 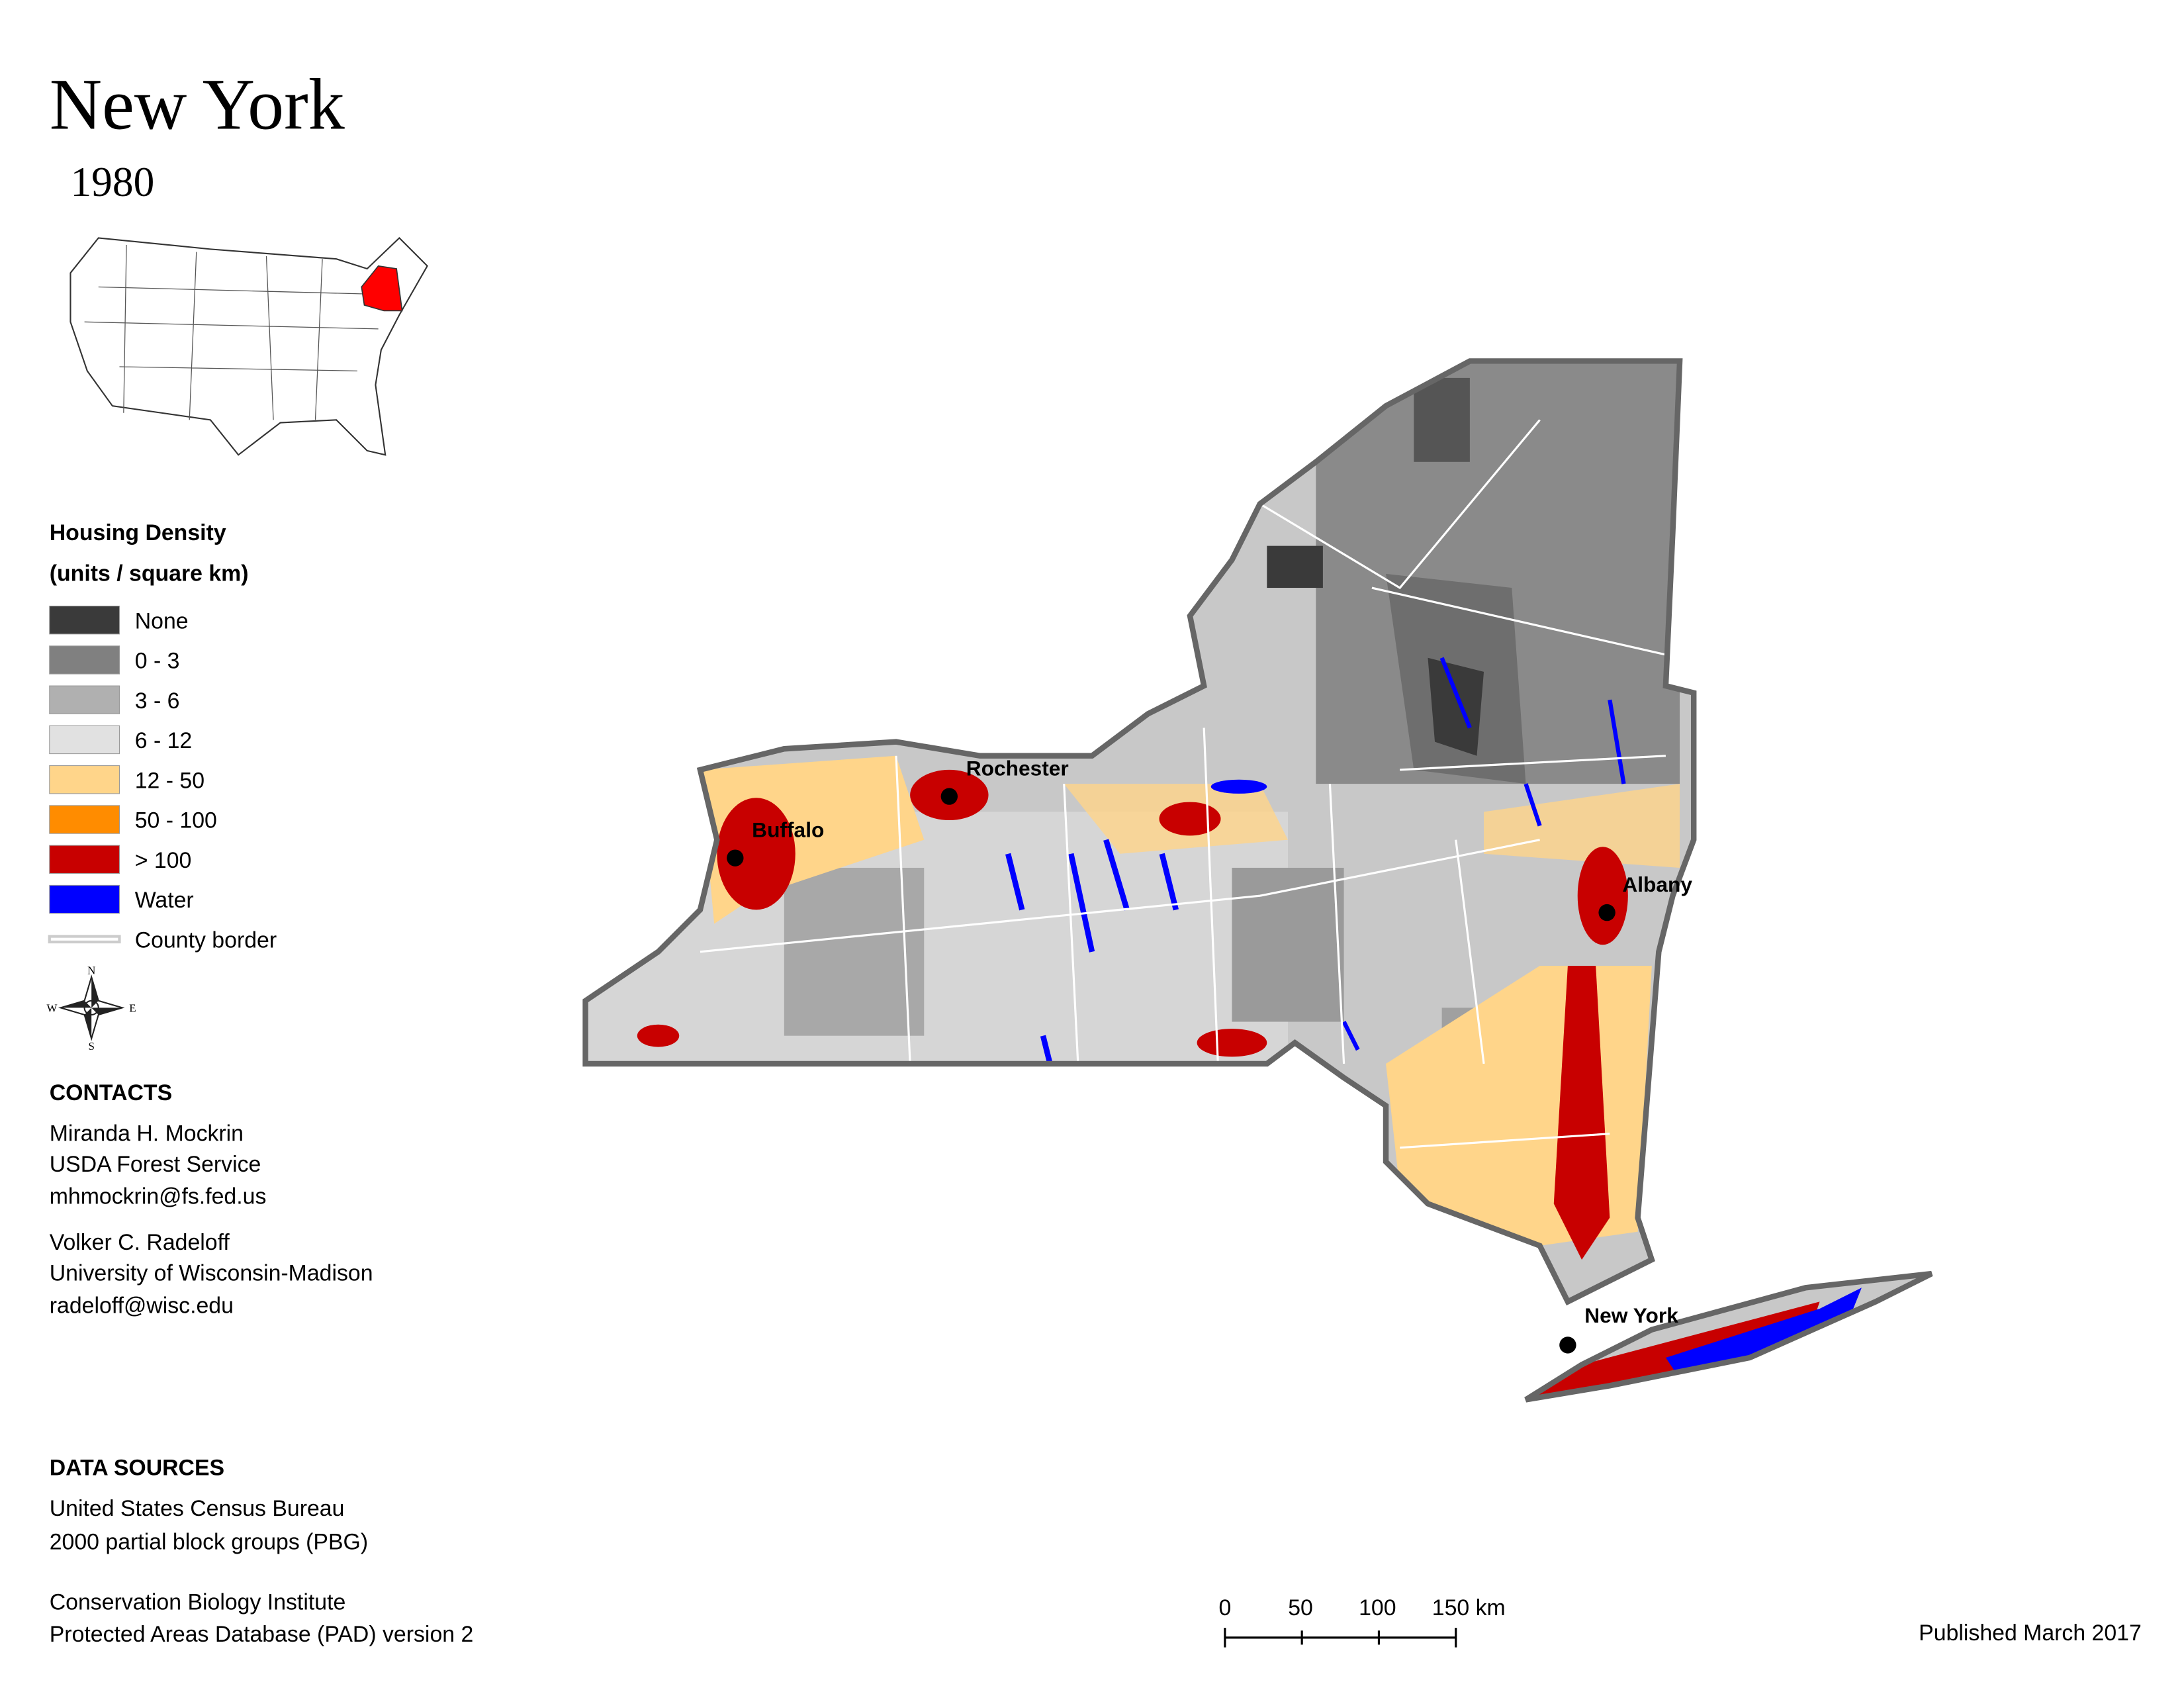 I want to click on city-marker: Buffalo, so click(x=775, y=842).